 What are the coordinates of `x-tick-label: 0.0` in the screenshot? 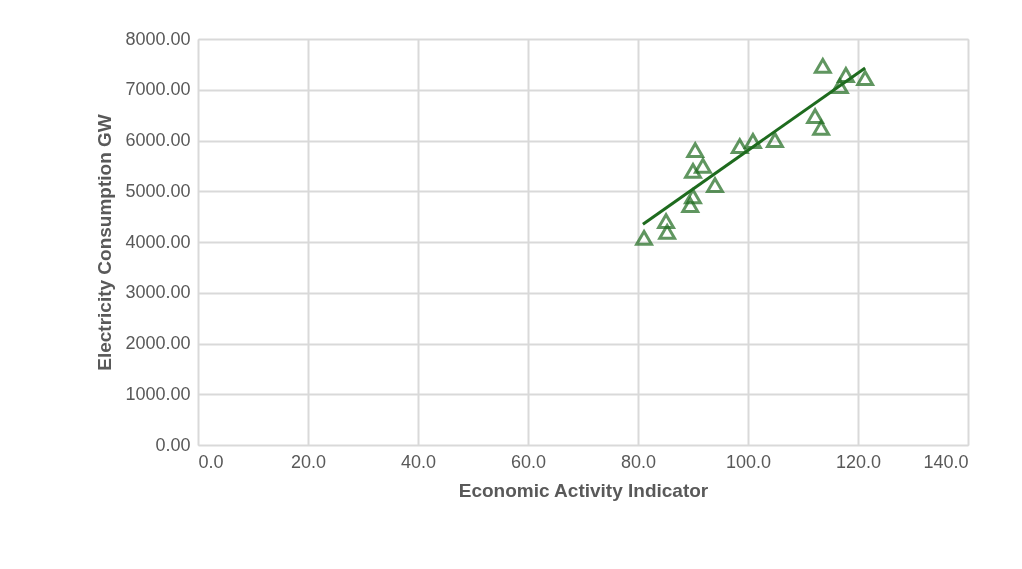 It's located at (211, 461).